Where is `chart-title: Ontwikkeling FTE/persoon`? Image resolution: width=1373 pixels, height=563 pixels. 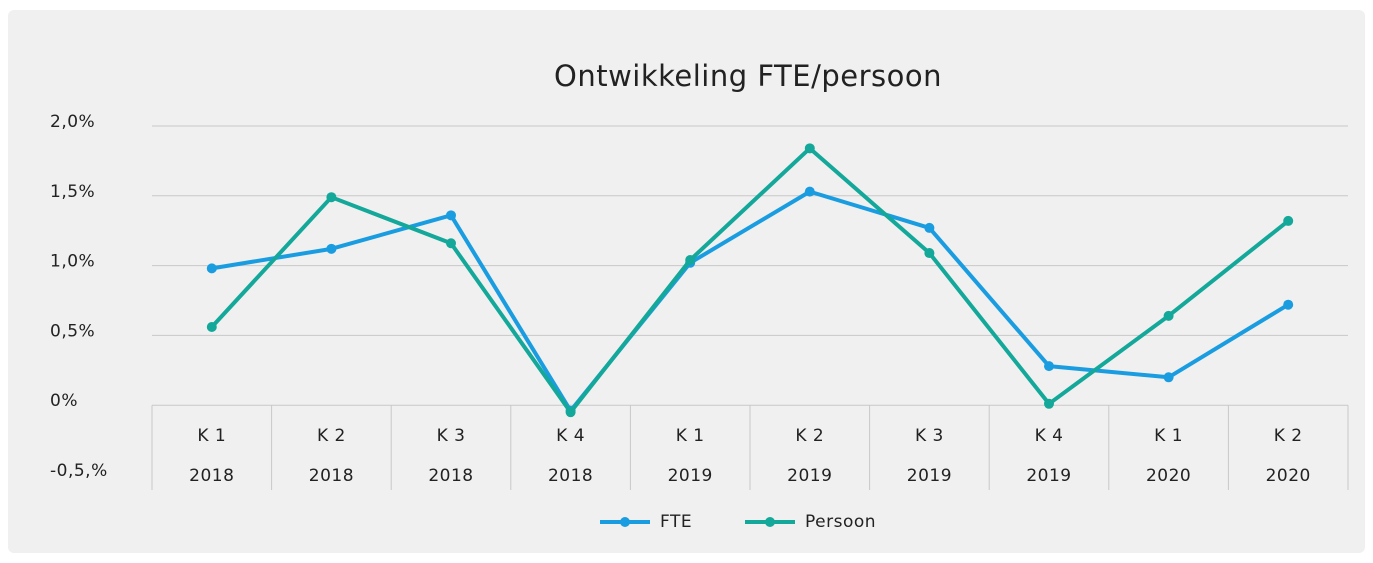 chart-title: Ontwikkeling FTE/persoon is located at coordinates (748, 76).